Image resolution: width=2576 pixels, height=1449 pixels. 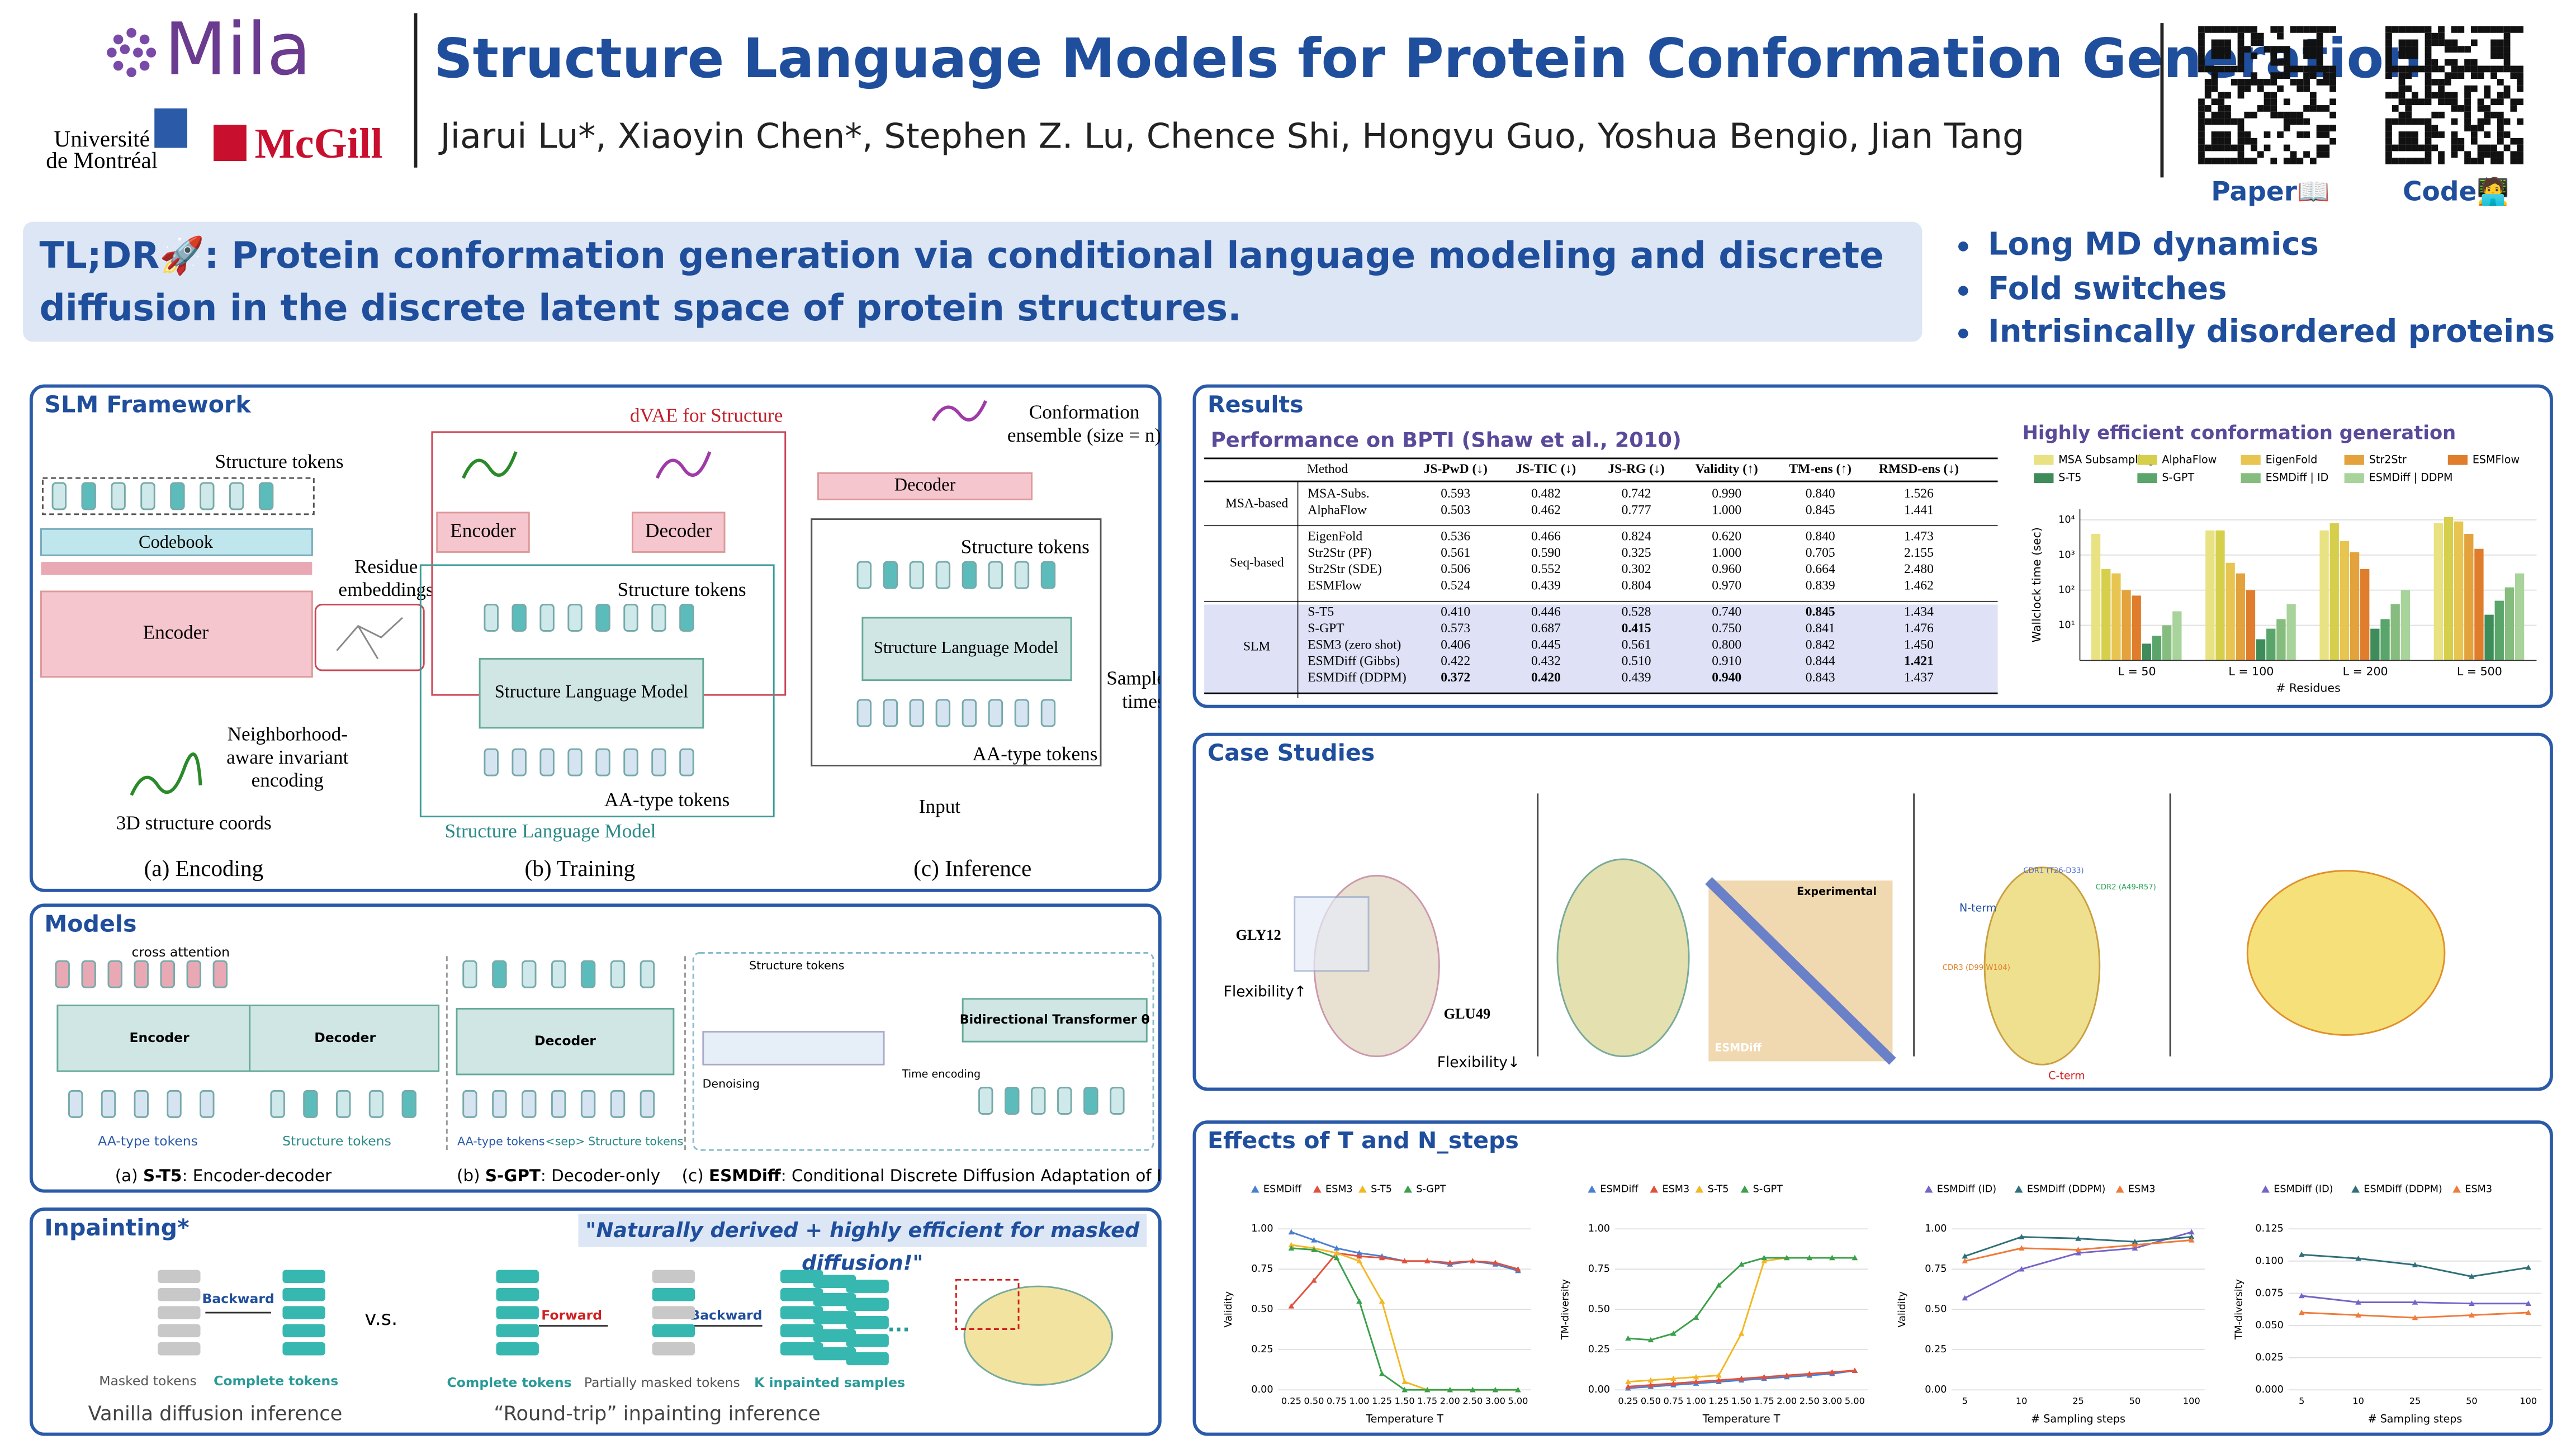 I want to click on legend-marker, so click(x=1654, y=1189).